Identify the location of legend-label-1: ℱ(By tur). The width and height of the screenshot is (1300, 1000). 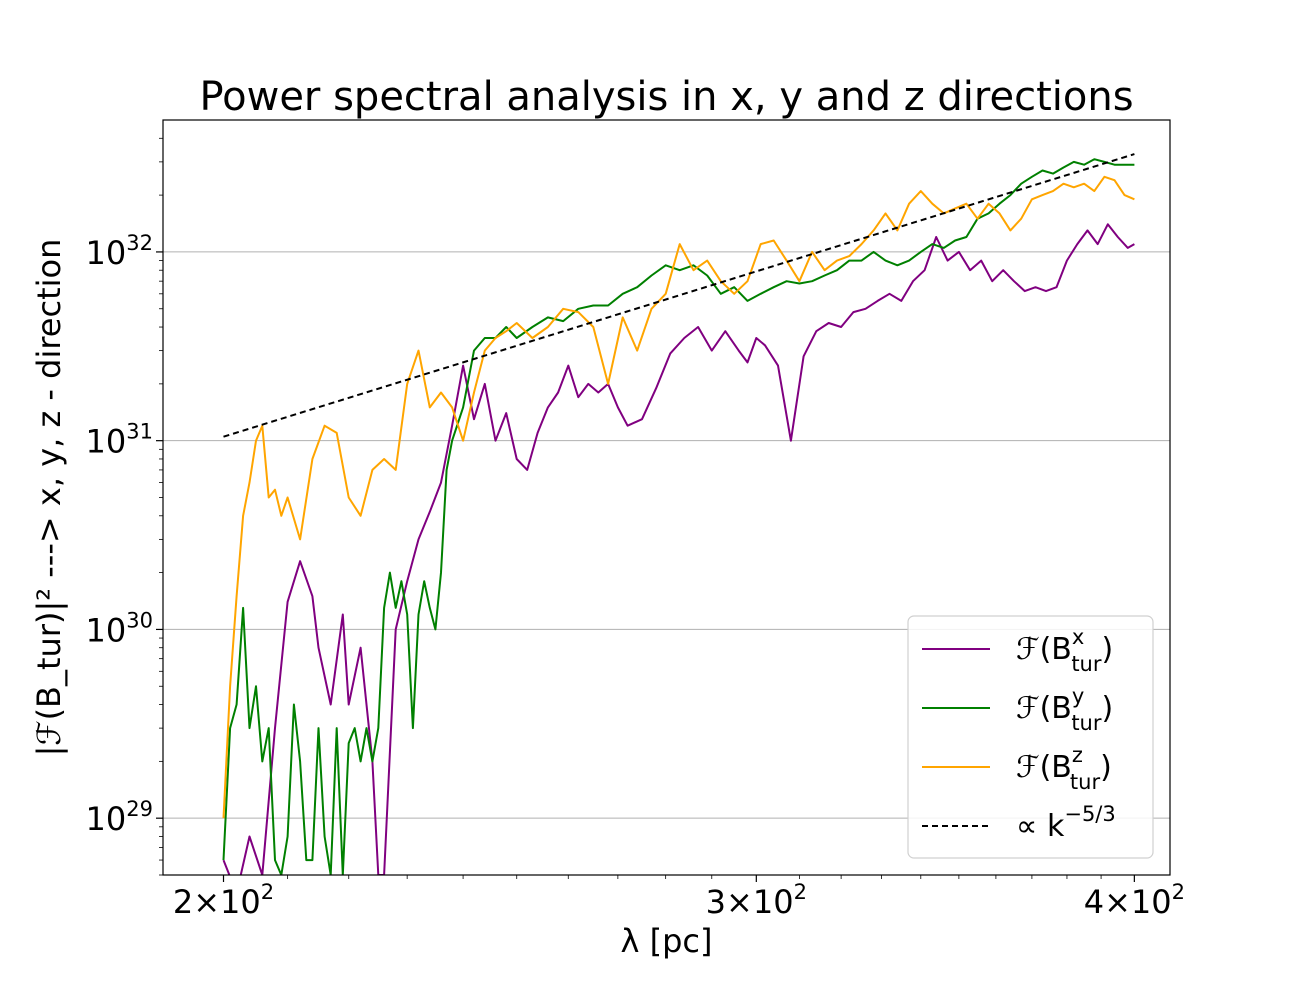
(1064, 709).